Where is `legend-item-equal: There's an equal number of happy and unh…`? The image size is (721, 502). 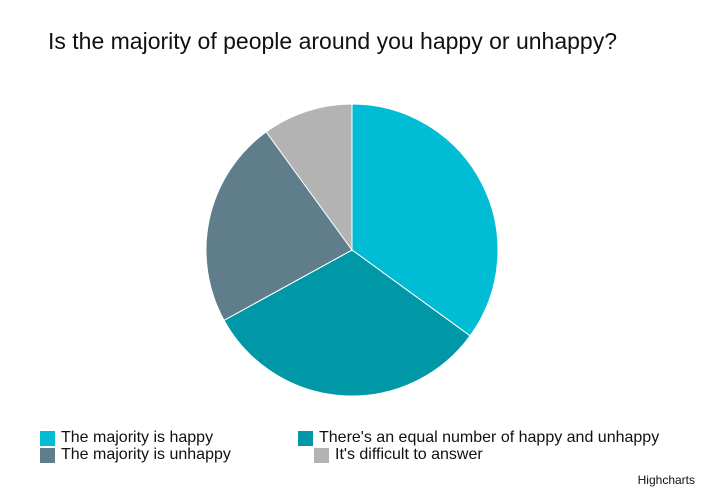 legend-item-equal: There's an equal number of happy and unh… is located at coordinates (478, 438).